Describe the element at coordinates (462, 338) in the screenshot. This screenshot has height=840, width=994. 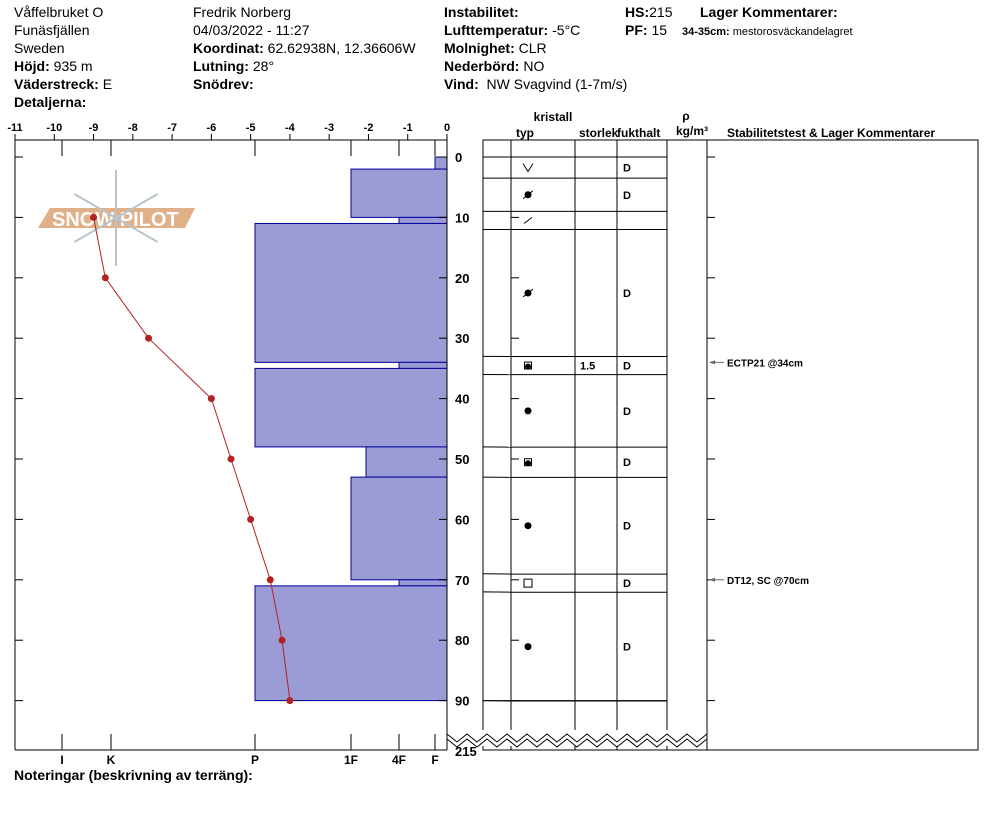
I see `depth-tick-label: 30` at that location.